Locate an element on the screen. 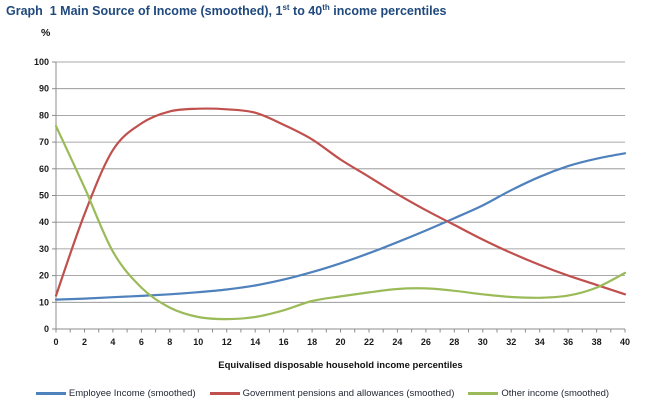 The image size is (645, 411). chart-title-superscript-st: st is located at coordinates (286, 7).